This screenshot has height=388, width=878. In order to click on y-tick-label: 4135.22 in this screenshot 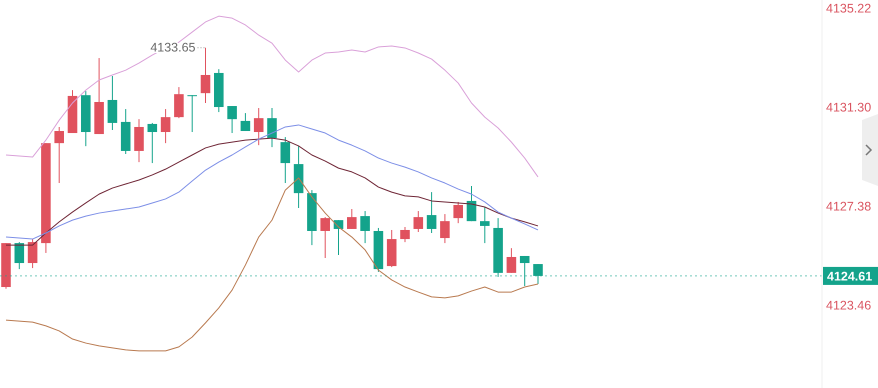, I will do `click(849, 9)`.